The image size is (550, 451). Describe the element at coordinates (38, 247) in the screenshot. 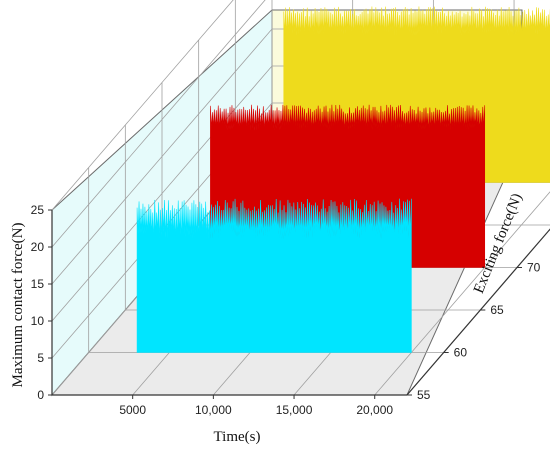

I see `y-tick-label: 20` at that location.